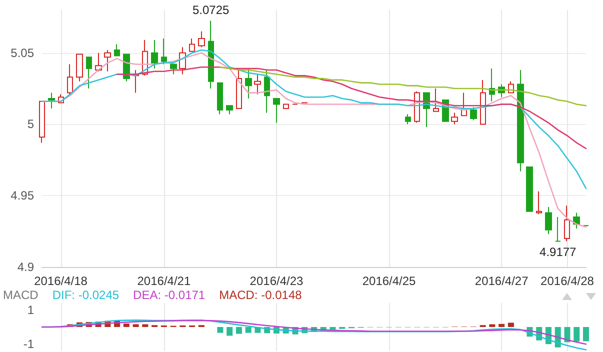 Image resolution: width=603 pixels, height=352 pixels. Describe the element at coordinates (567, 281) in the screenshot. I see `x-tick-label: 2016/4/28` at that location.